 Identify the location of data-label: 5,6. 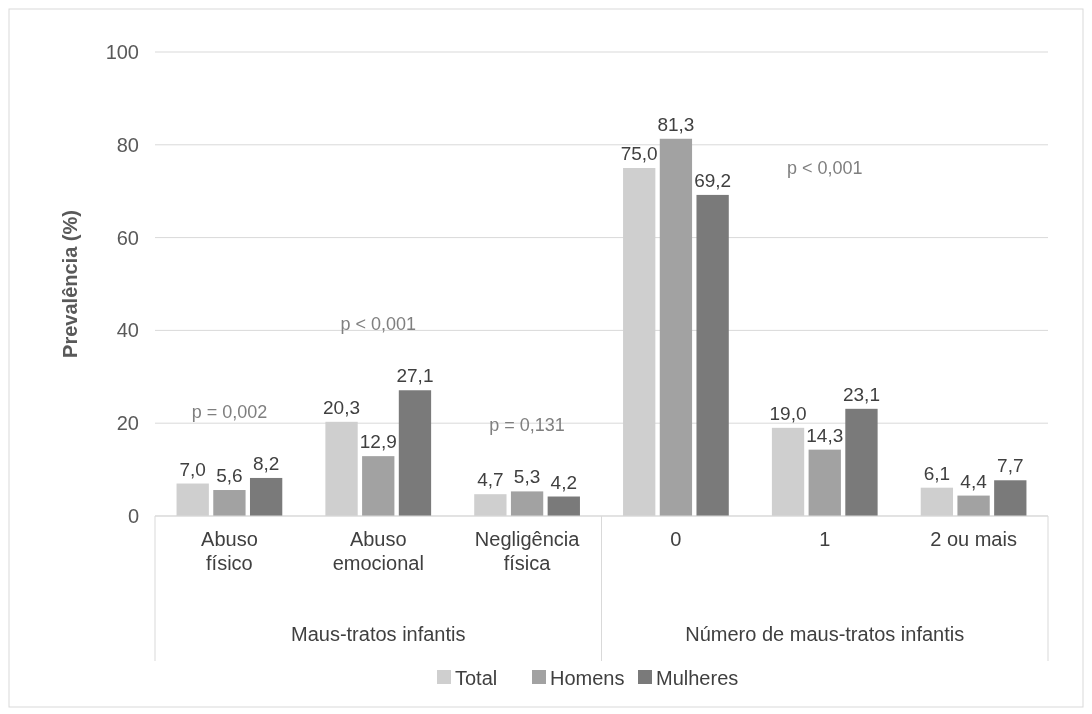
(229, 476).